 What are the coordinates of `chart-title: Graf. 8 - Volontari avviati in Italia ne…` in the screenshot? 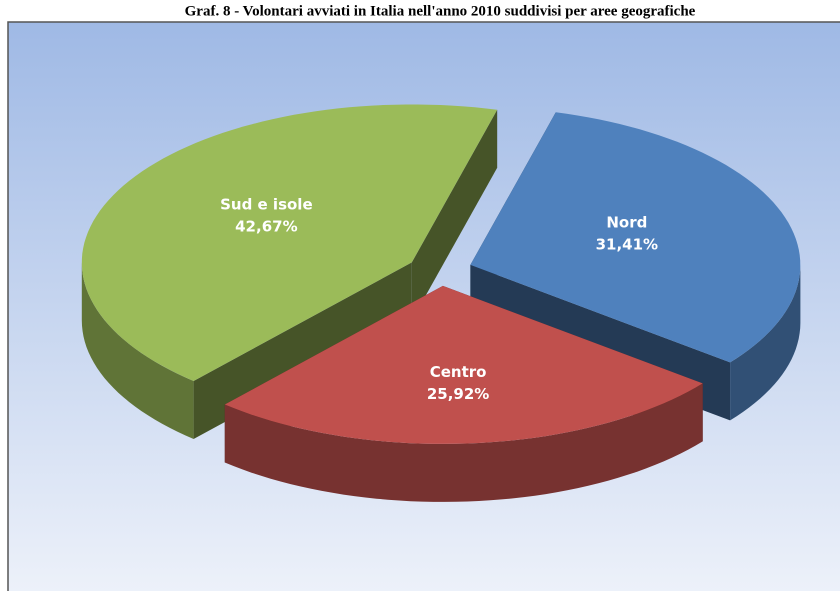 It's located at (440, 11).